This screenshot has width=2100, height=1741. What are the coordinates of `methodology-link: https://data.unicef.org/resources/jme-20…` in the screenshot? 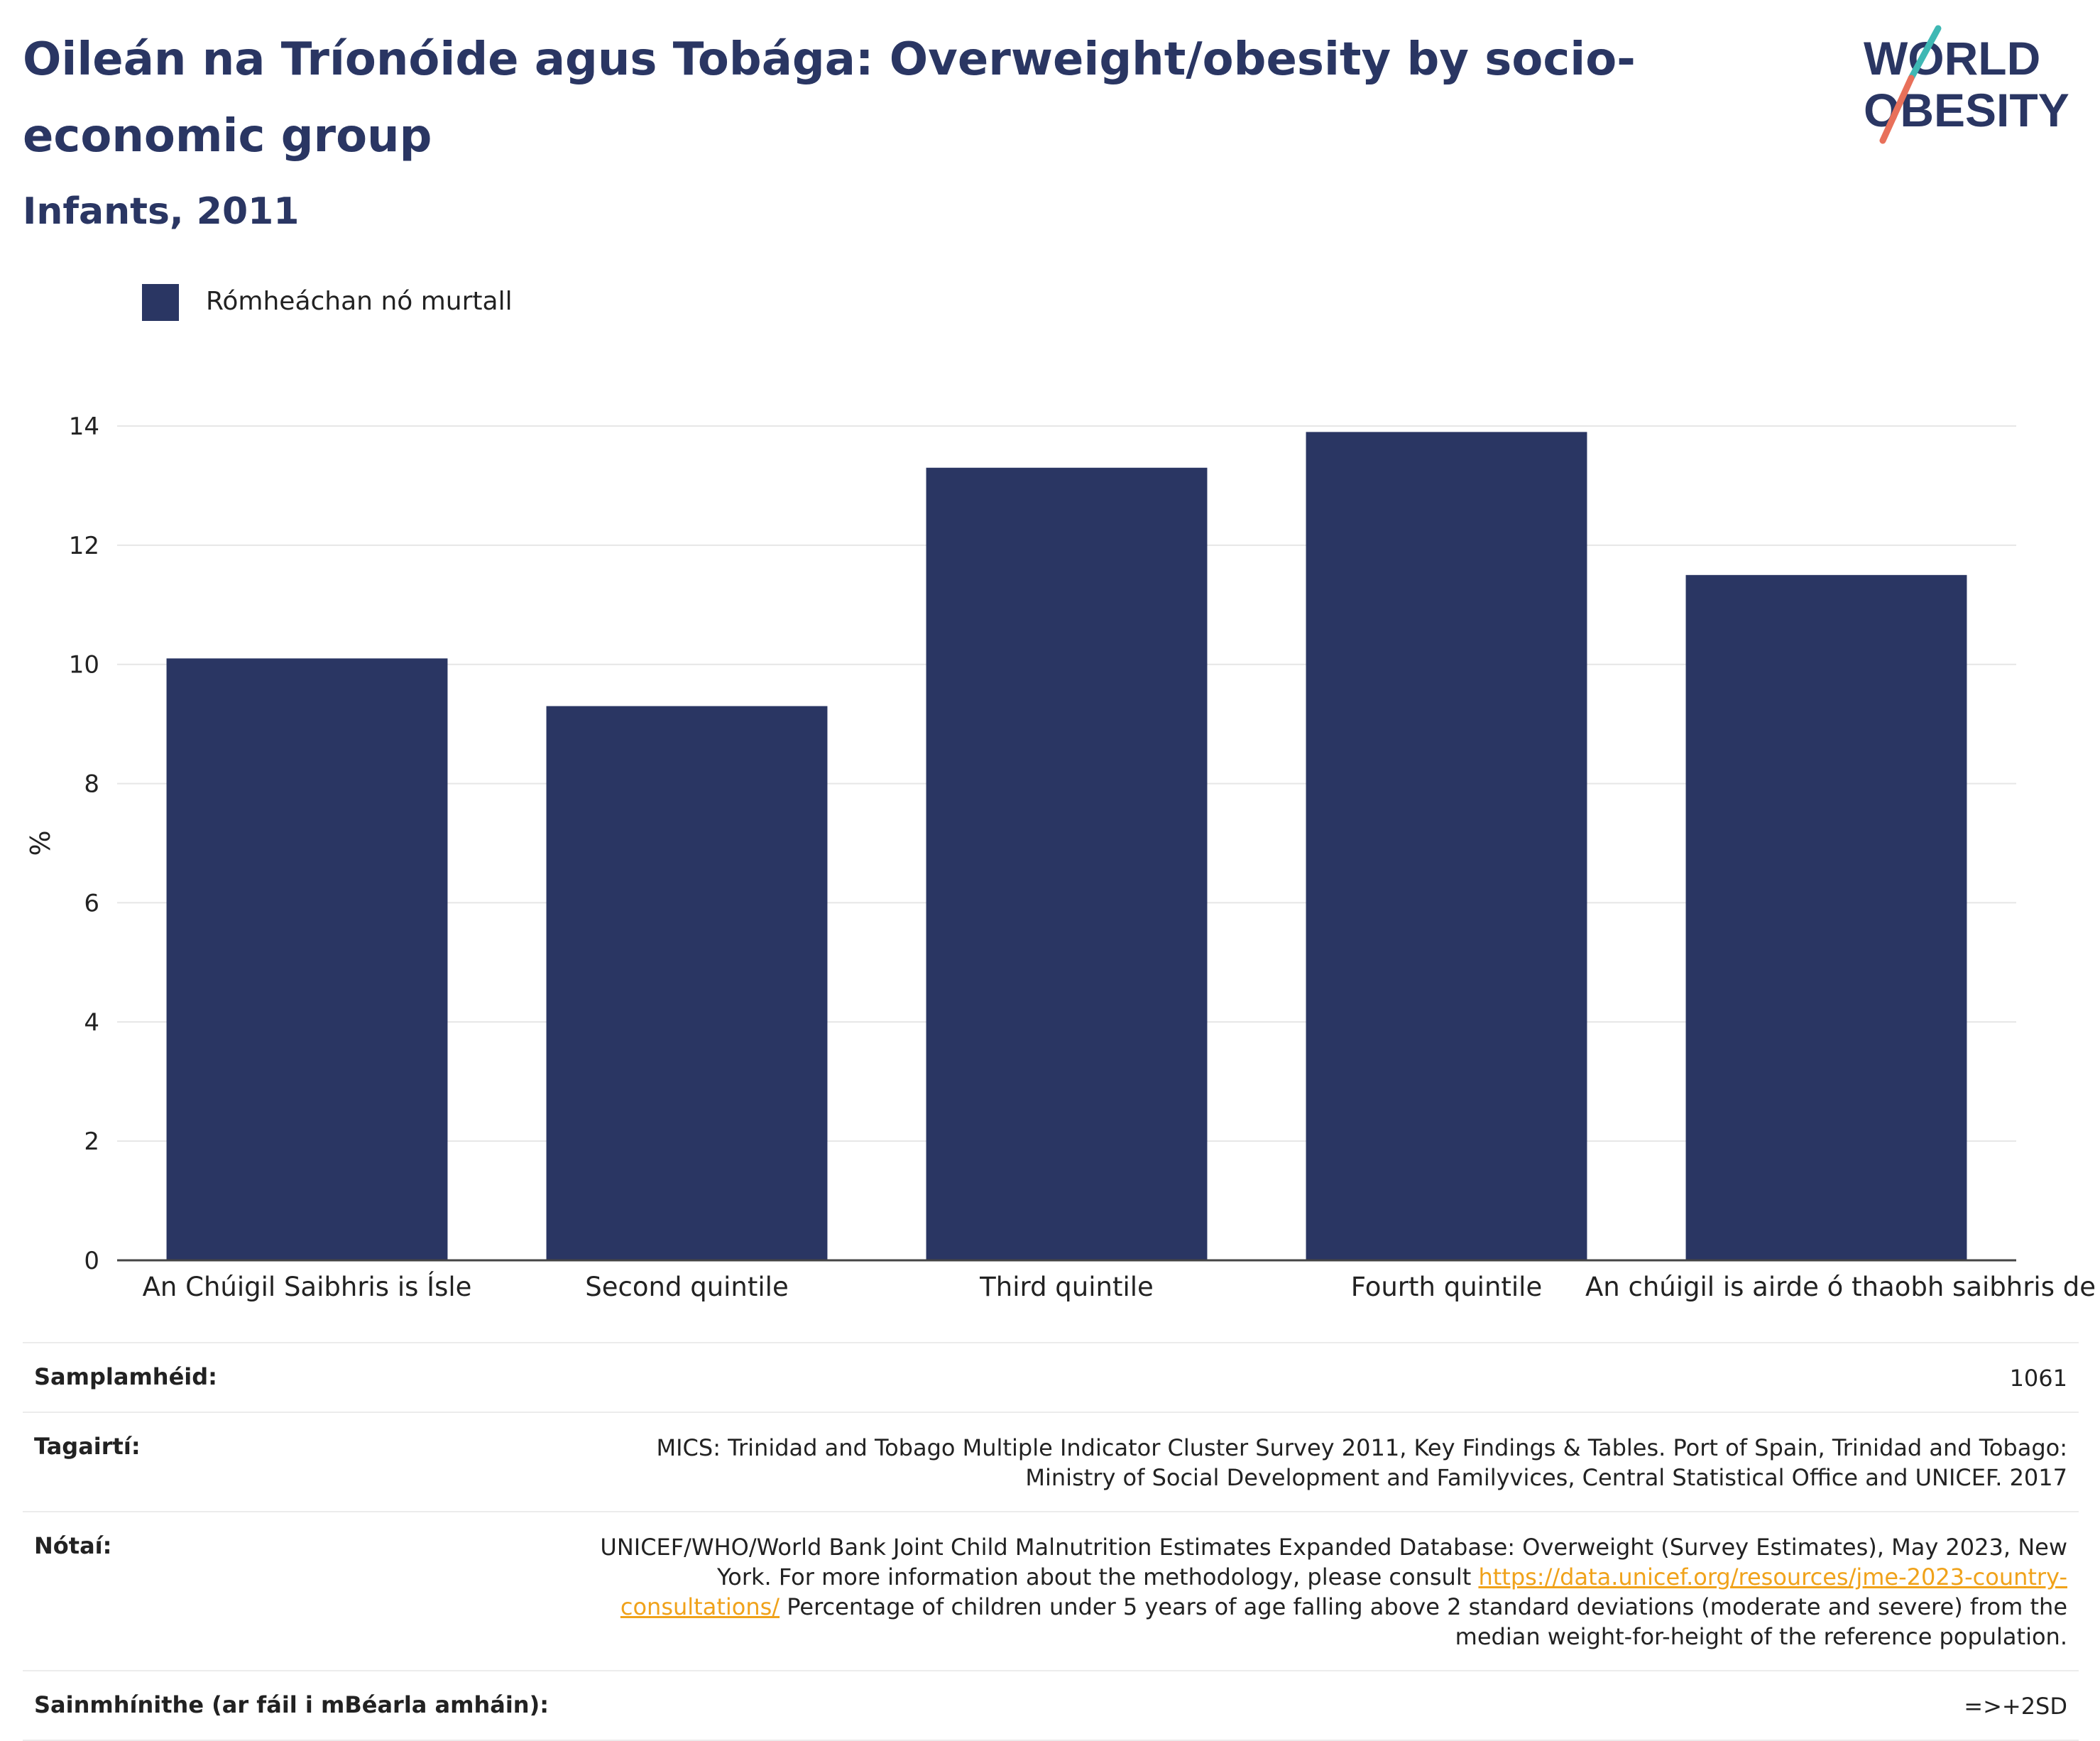 It's located at (1343, 1591).